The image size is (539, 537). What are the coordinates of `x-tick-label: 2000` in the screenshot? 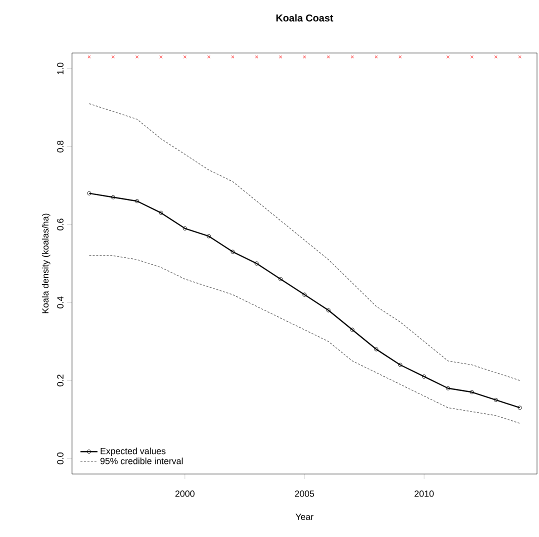 It's located at (185, 493).